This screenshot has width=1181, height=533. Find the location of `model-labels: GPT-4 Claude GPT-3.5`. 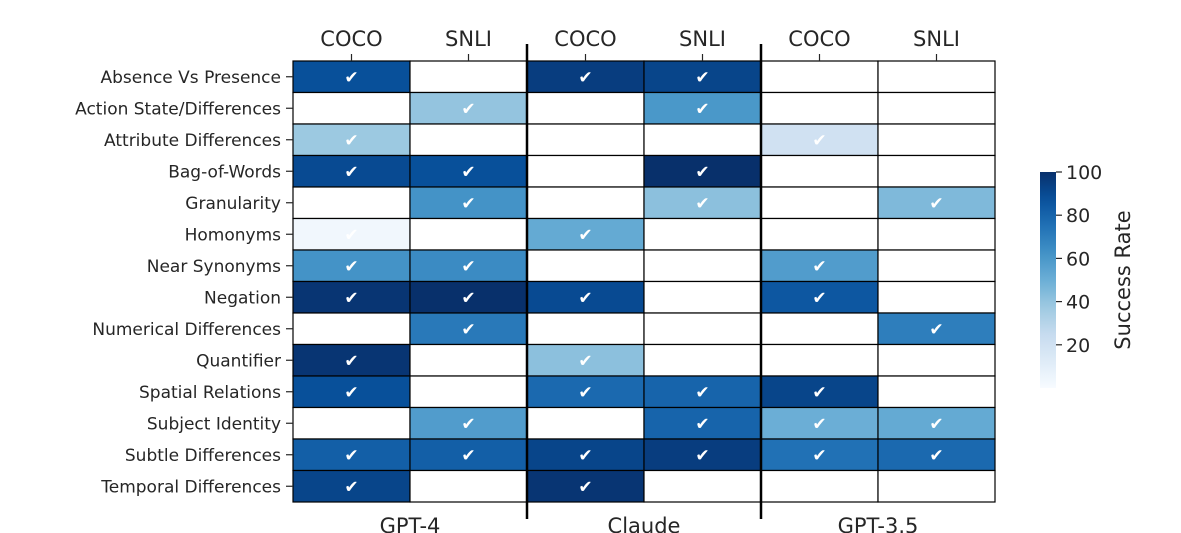

model-labels: GPT-4 Claude GPT-3.5 is located at coordinates (649, 523).